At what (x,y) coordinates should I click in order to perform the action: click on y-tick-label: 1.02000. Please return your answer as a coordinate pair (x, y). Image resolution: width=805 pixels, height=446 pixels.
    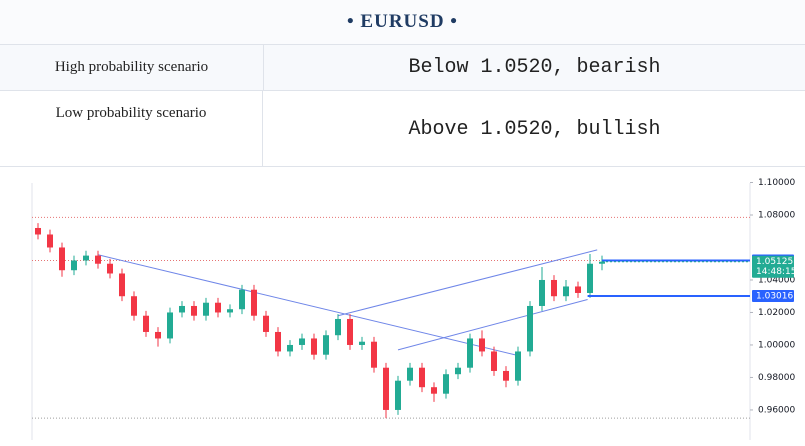
    Looking at the image, I should click on (776, 313).